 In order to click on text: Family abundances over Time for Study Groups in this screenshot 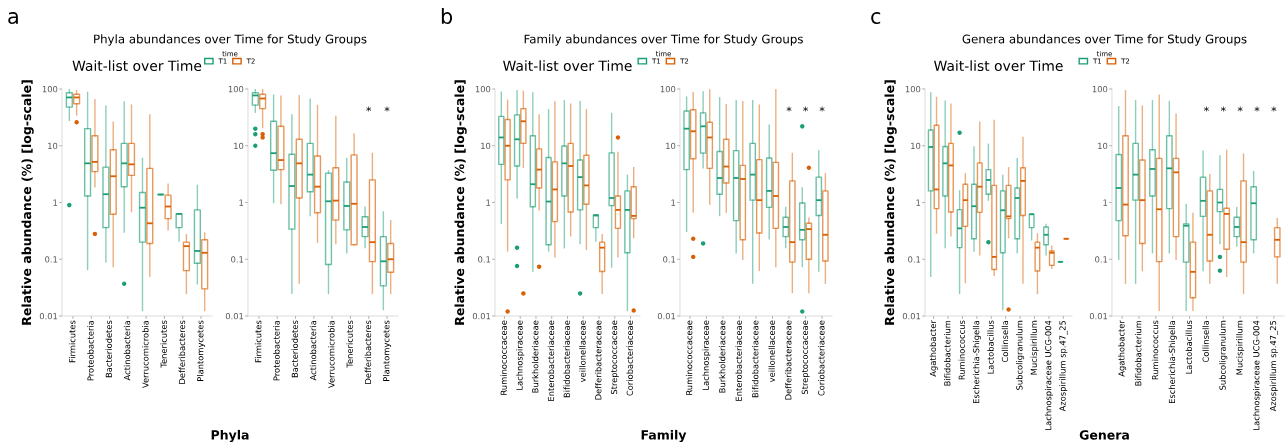, I will do `click(663, 40)`.